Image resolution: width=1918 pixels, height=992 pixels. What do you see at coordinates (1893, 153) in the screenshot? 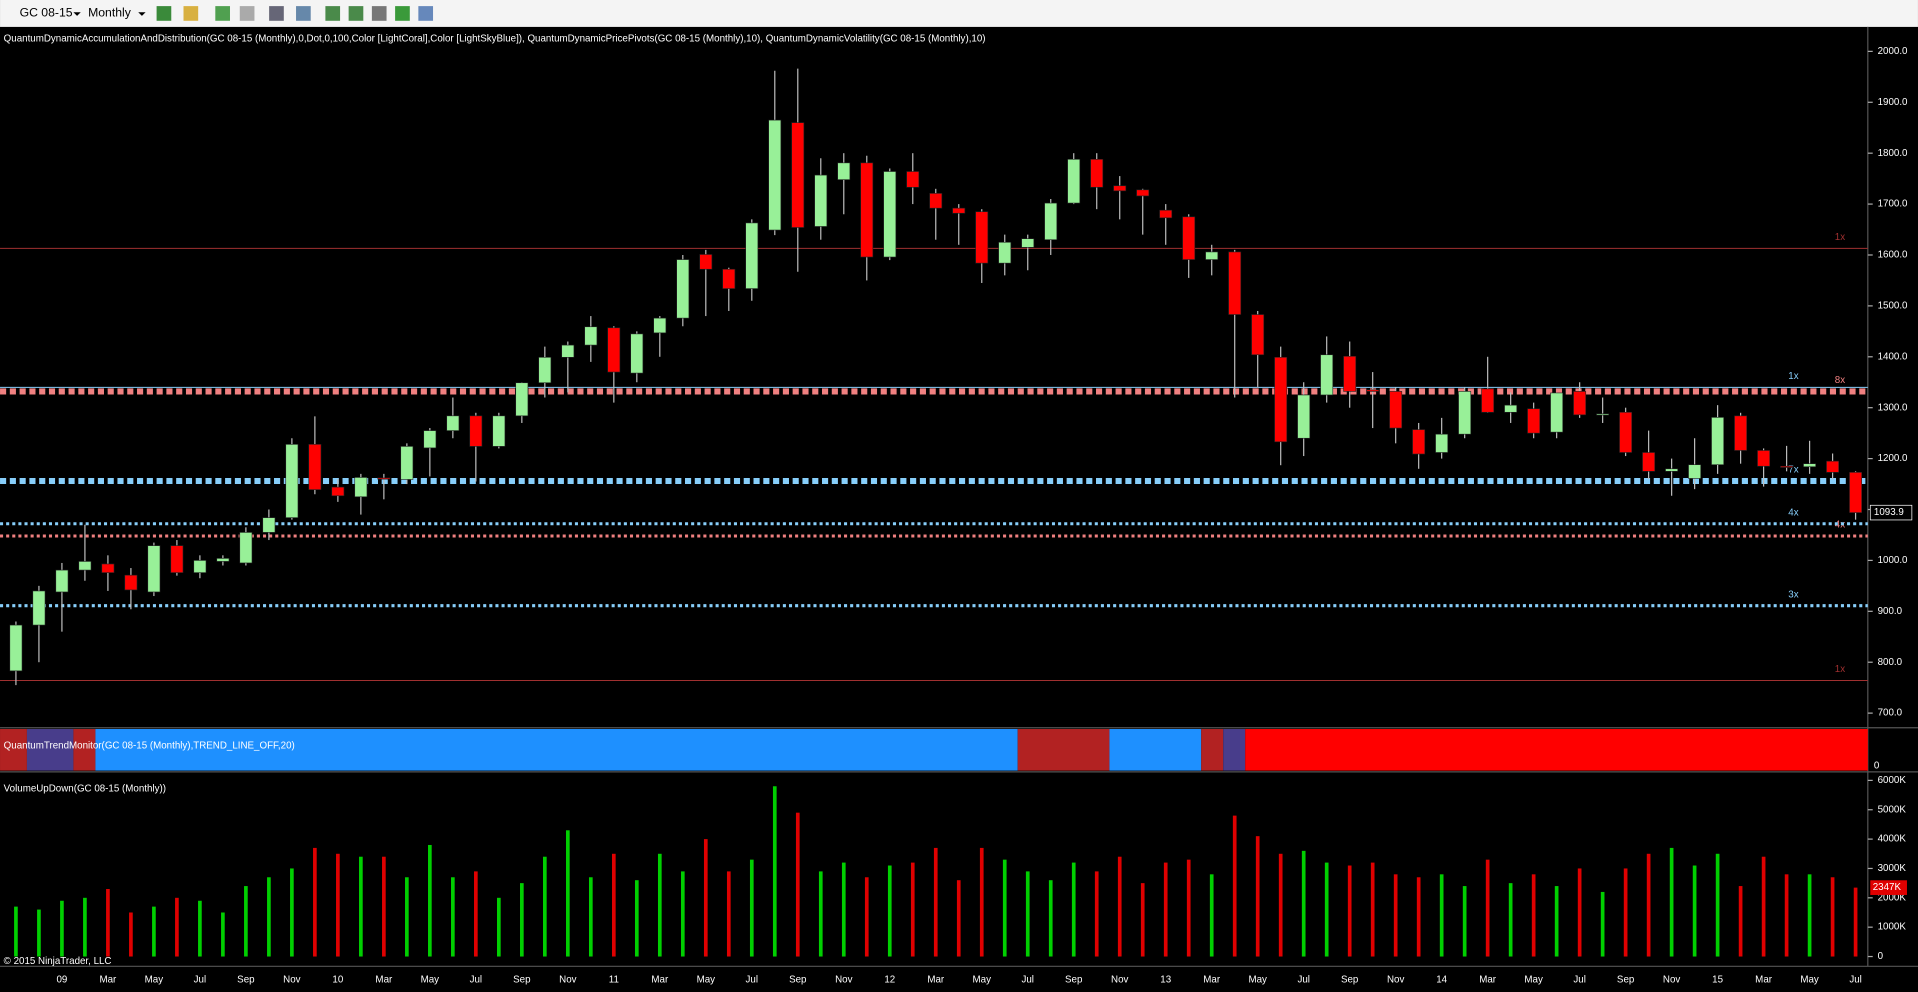
I see `y-tick-label: 1800.0` at bounding box center [1893, 153].